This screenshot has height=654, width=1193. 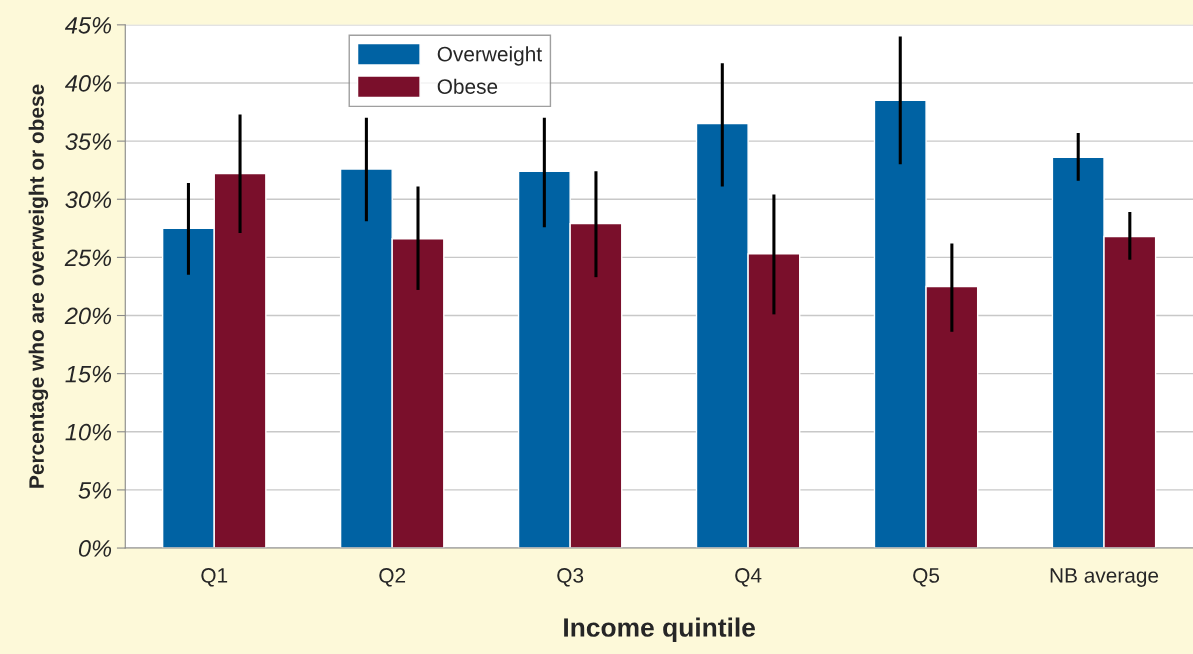 I want to click on y-axis-title: Percentage who are overweight or obese, so click(x=38, y=286).